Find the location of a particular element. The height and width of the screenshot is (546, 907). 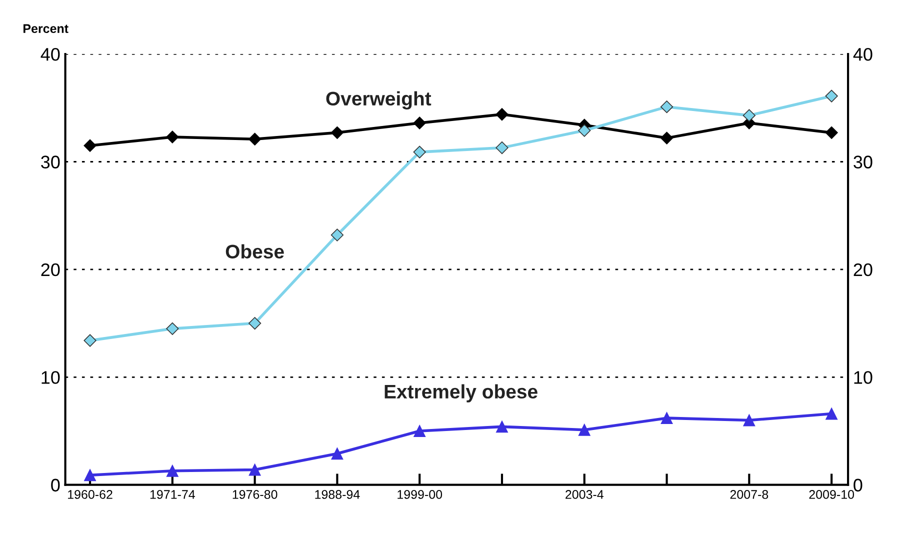

y-axis-title: Percent is located at coordinates (46, 29).